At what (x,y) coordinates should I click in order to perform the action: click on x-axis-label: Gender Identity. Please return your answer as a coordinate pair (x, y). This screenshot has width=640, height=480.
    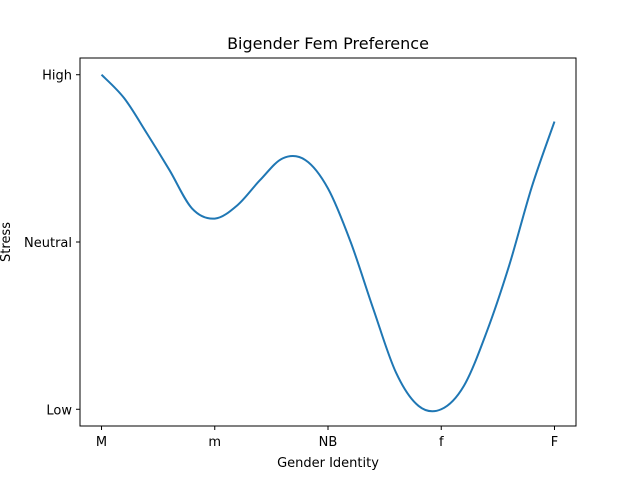
    Looking at the image, I should click on (328, 463).